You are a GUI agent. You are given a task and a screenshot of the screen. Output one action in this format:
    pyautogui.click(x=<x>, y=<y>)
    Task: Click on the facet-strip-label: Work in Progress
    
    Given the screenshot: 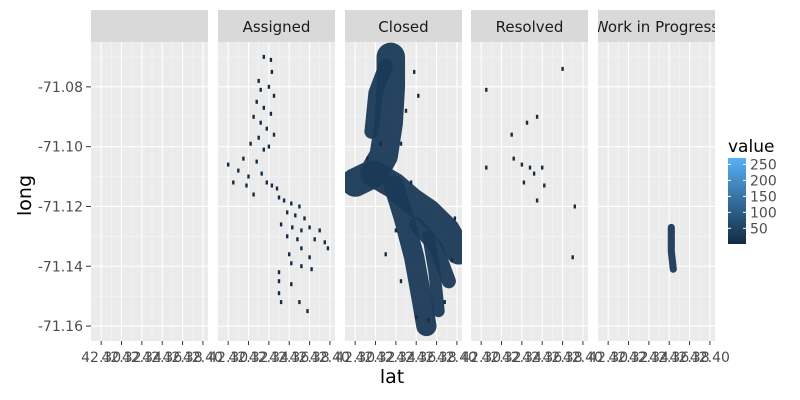 What is the action you would take?
    pyautogui.click(x=656, y=27)
    